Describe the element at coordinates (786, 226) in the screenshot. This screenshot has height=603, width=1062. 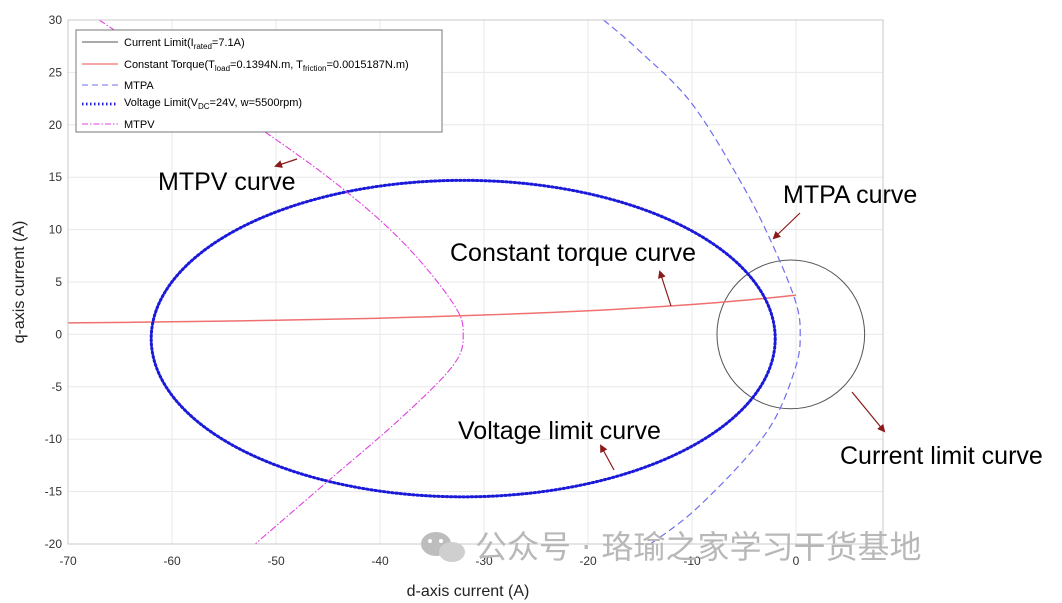
I see `arrow-mtpa` at that location.